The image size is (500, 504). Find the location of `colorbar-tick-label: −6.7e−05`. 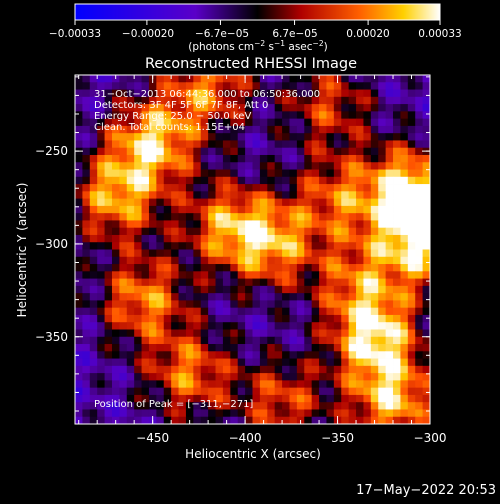

colorbar-tick-label: −6.7e−05 is located at coordinates (222, 34).